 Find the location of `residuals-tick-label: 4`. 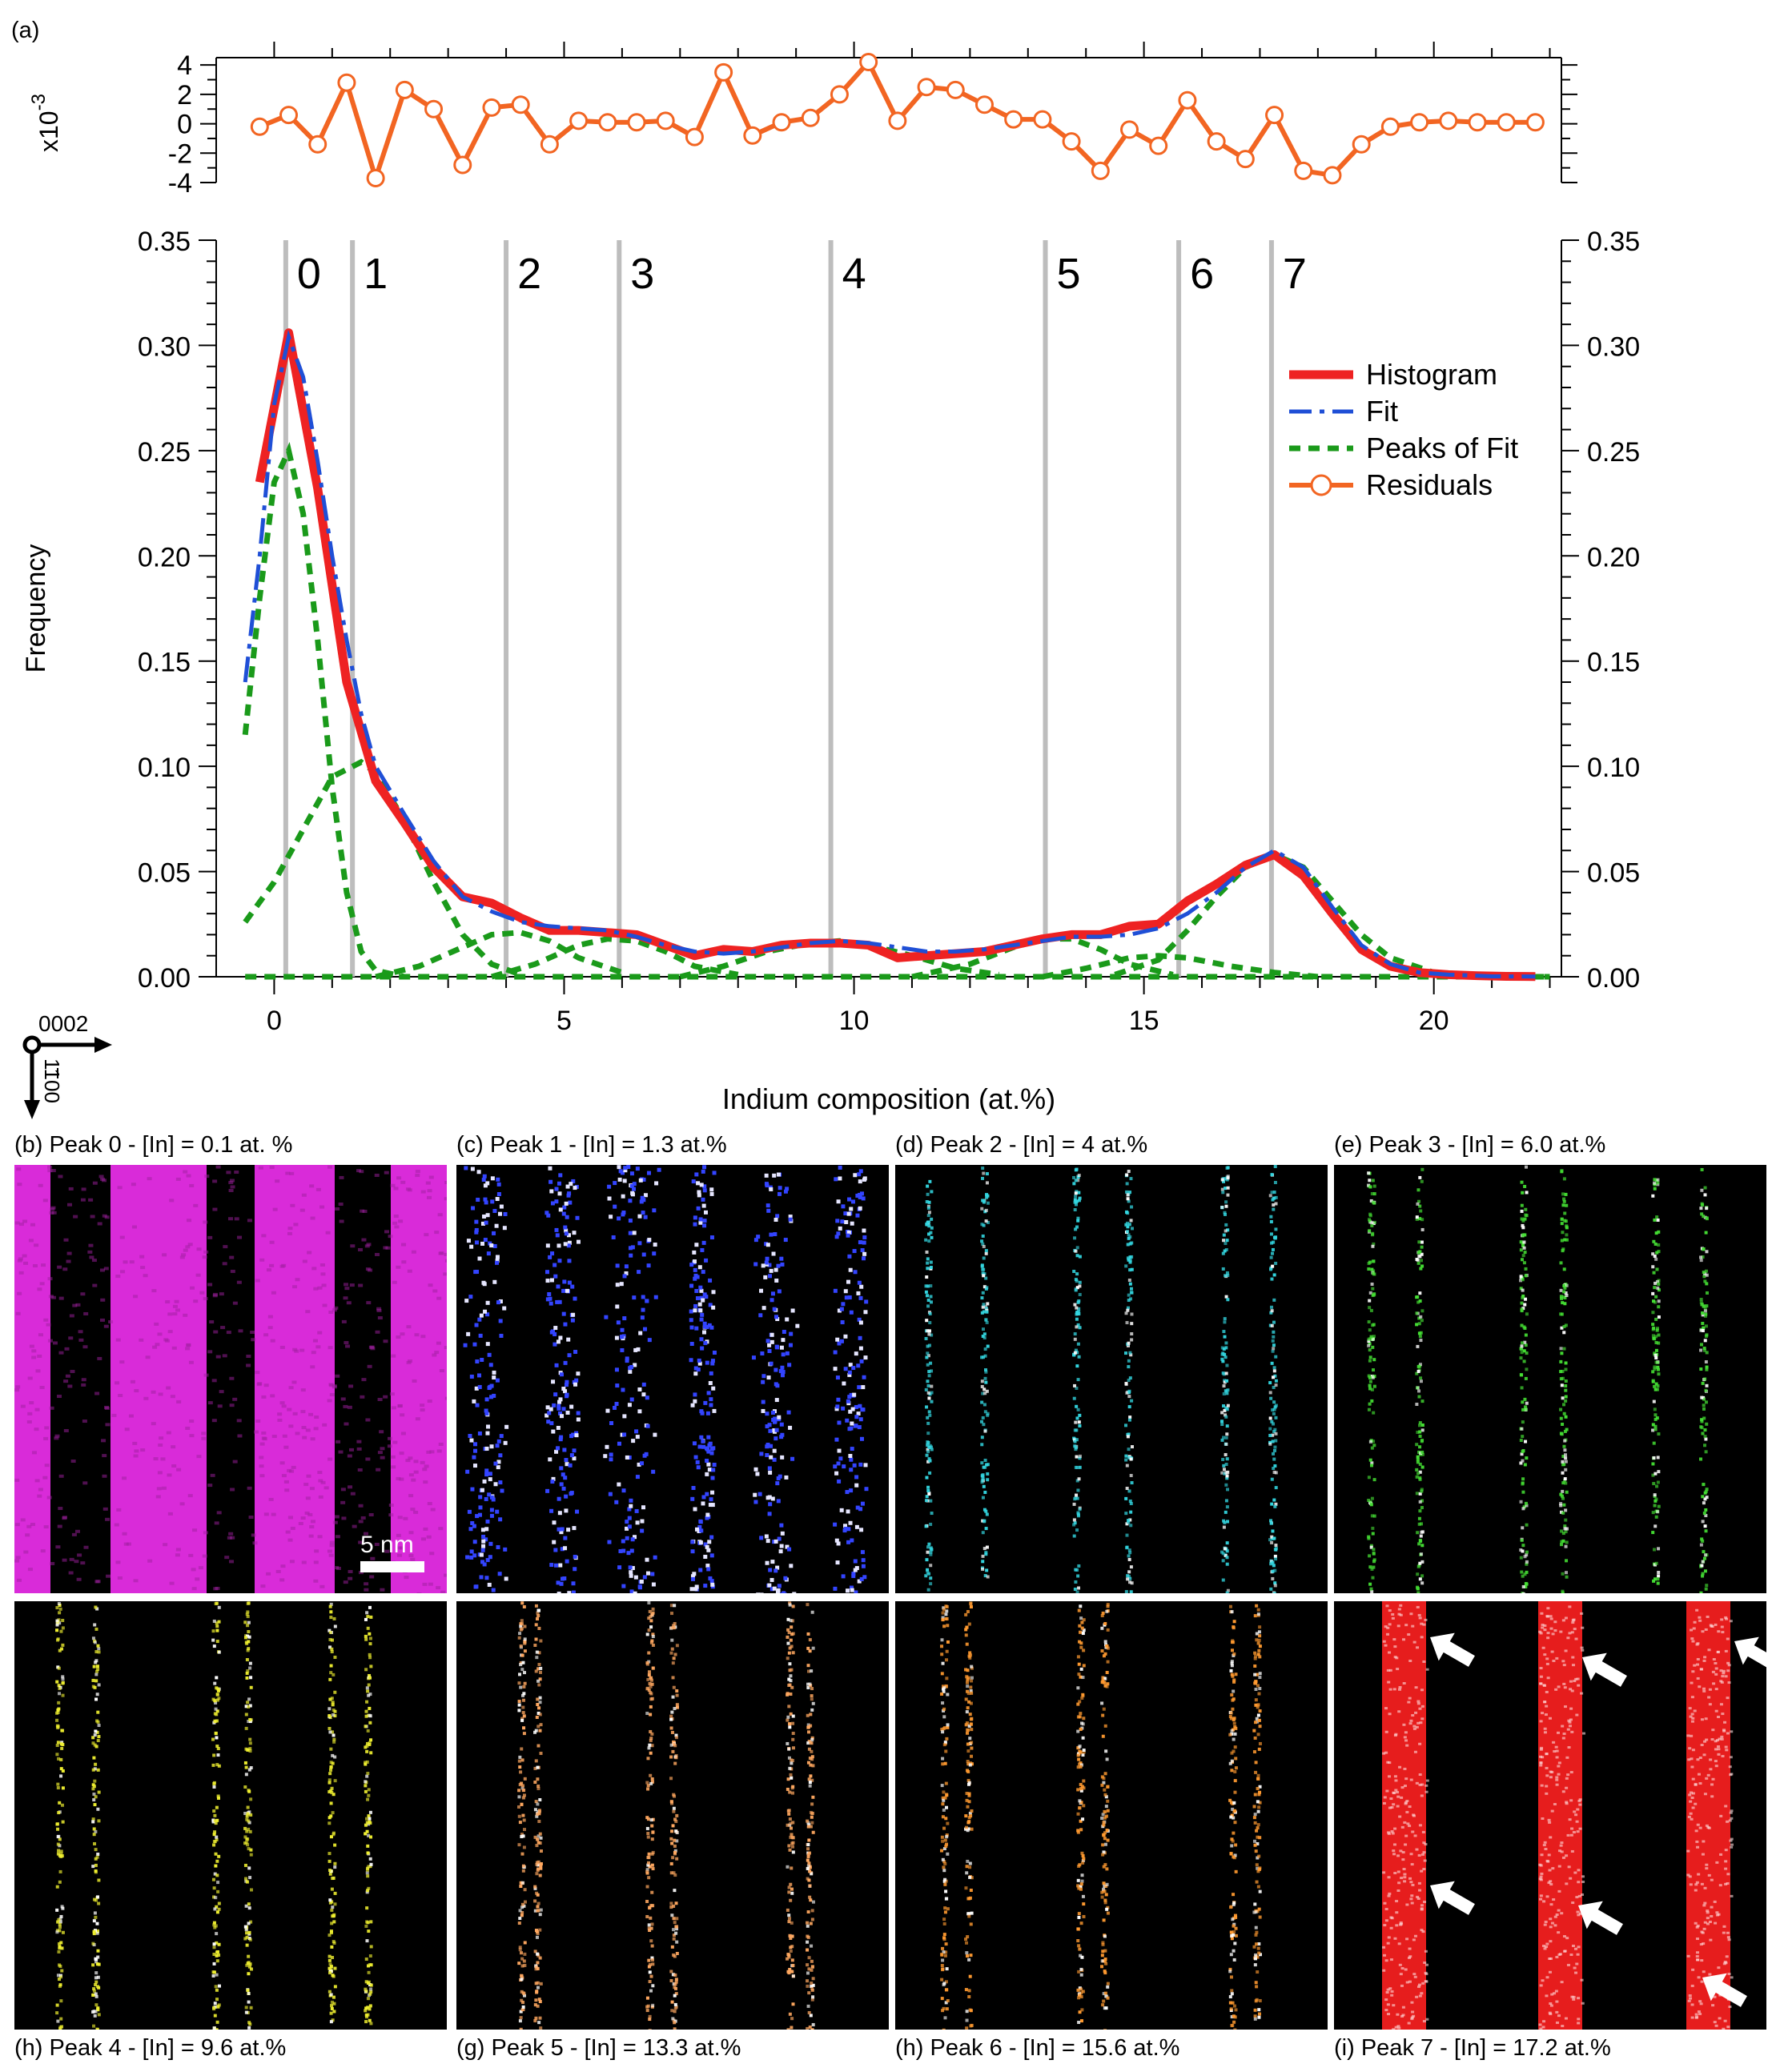

residuals-tick-label: 4 is located at coordinates (184, 66).